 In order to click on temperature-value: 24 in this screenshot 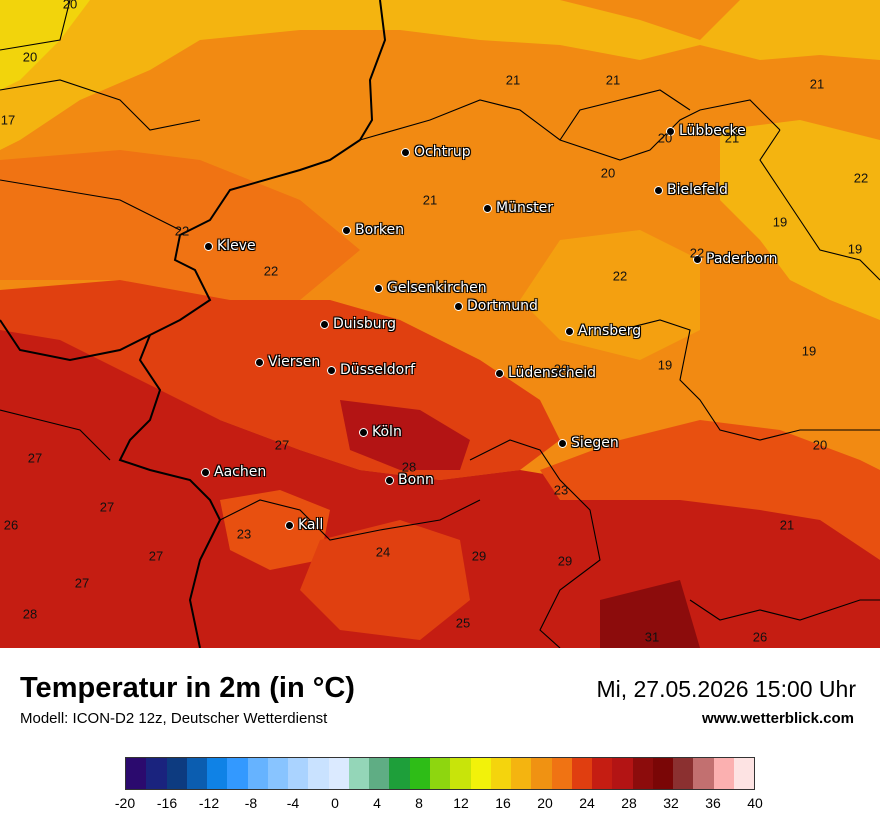, I will do `click(383, 552)`.